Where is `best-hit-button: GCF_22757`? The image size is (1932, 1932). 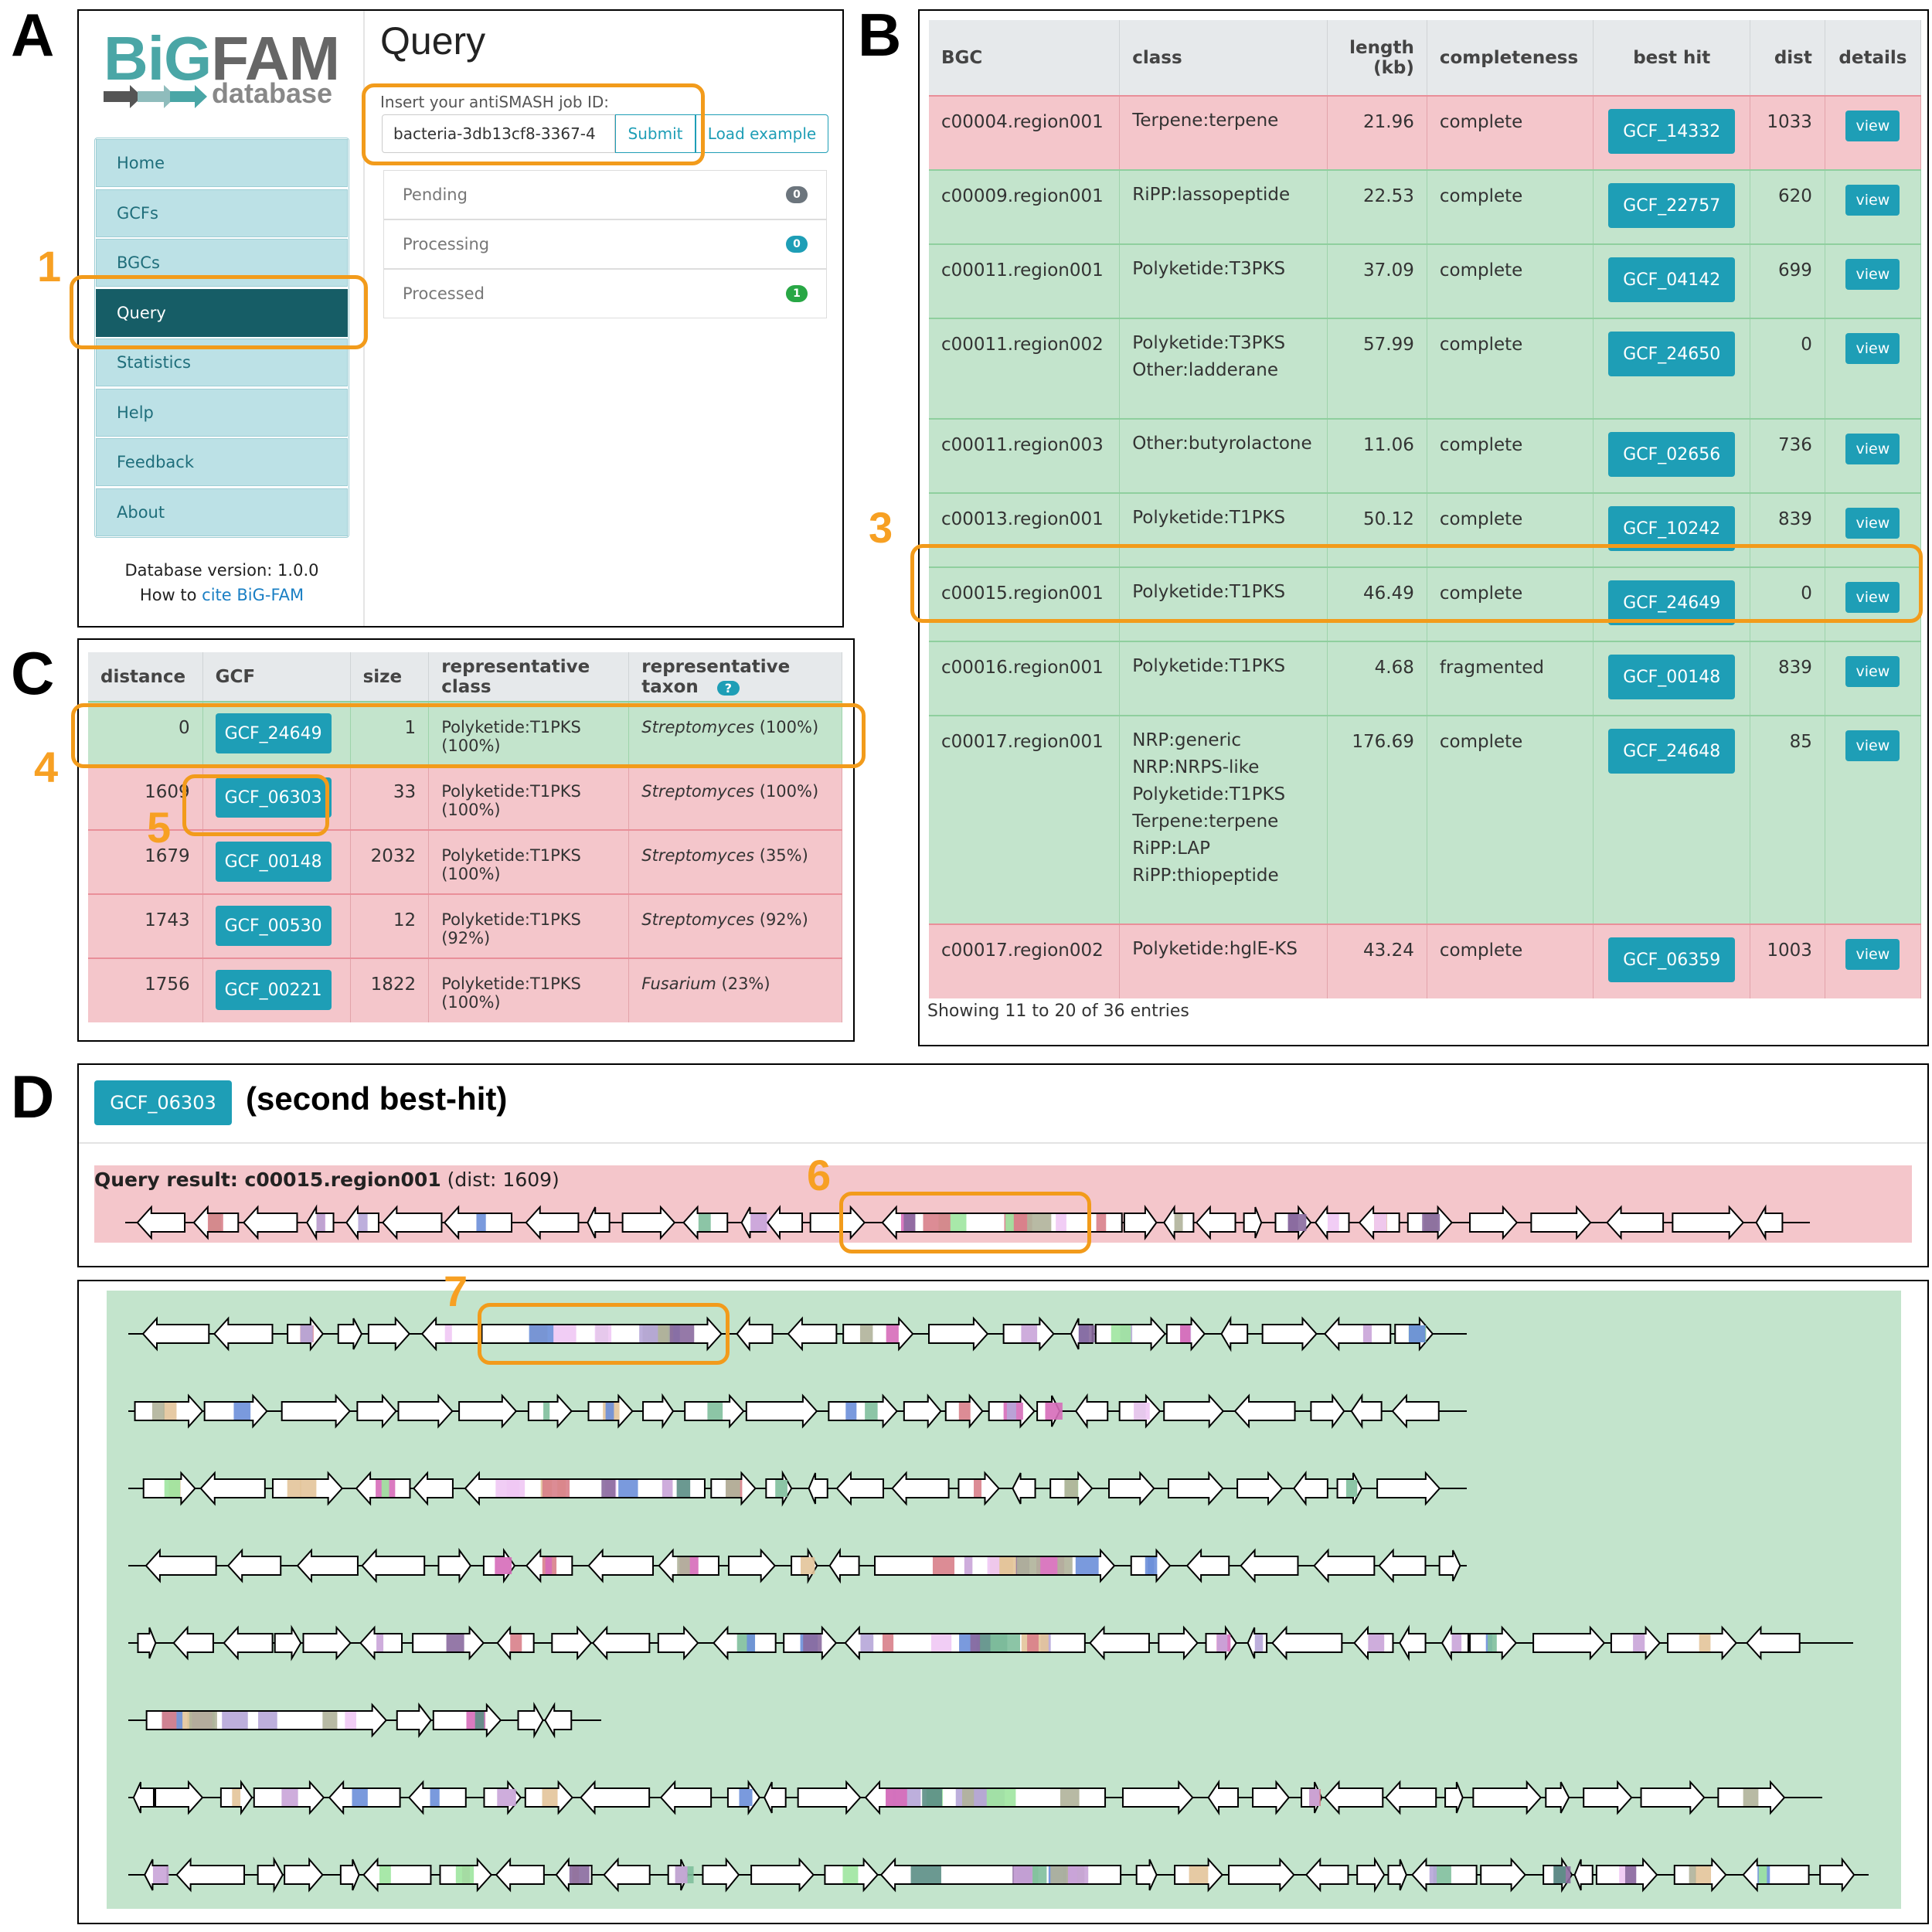 best-hit-button: GCF_22757 is located at coordinates (1672, 205).